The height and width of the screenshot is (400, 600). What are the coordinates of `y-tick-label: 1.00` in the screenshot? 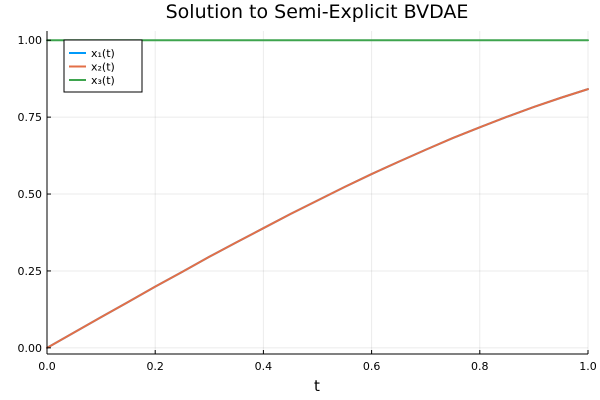 It's located at (30, 40).